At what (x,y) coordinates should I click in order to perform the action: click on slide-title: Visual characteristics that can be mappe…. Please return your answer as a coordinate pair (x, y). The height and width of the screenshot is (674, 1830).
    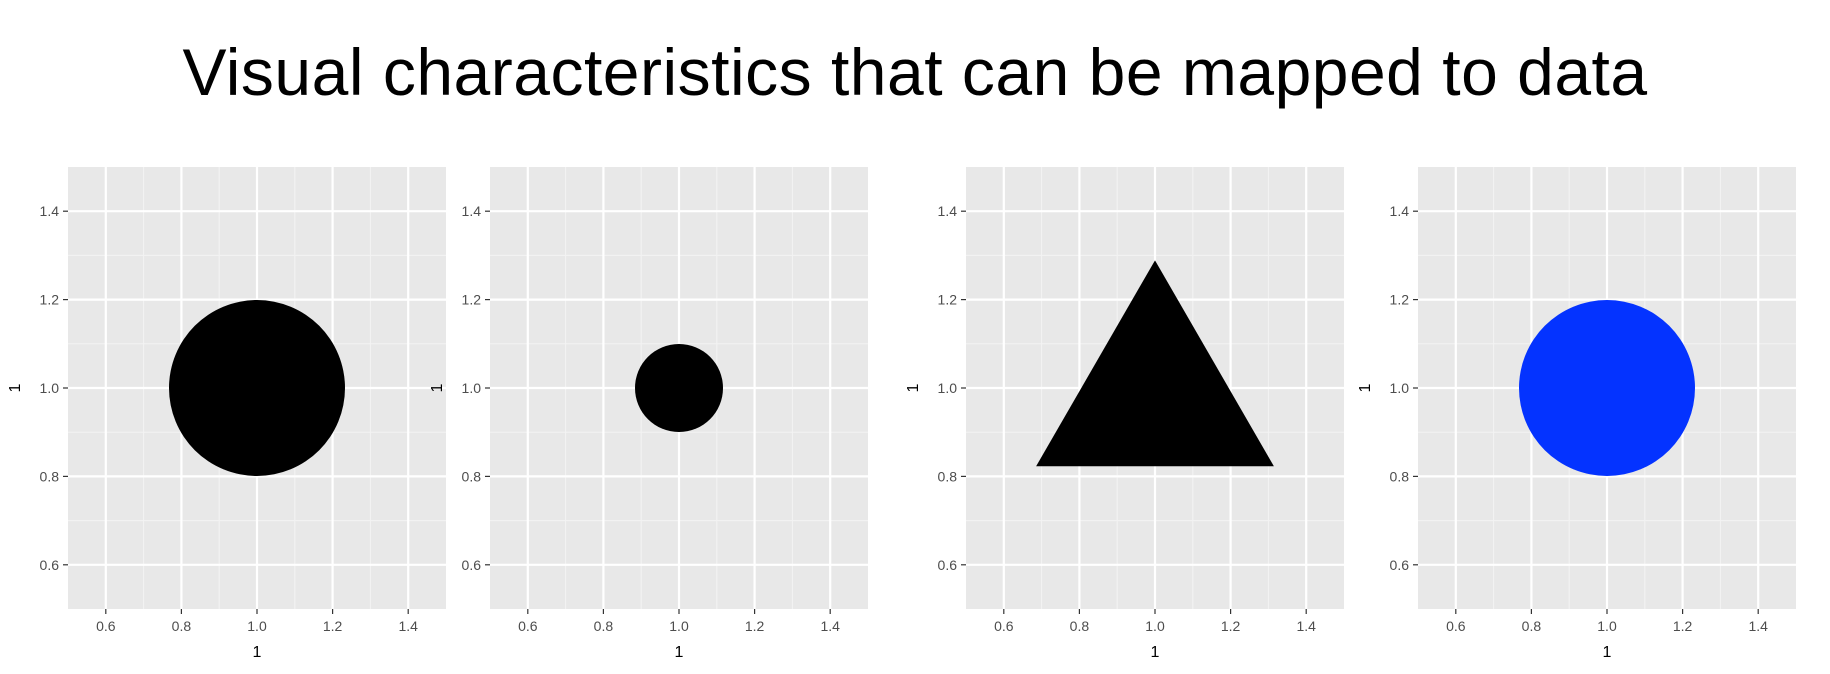
    Looking at the image, I should click on (915, 72).